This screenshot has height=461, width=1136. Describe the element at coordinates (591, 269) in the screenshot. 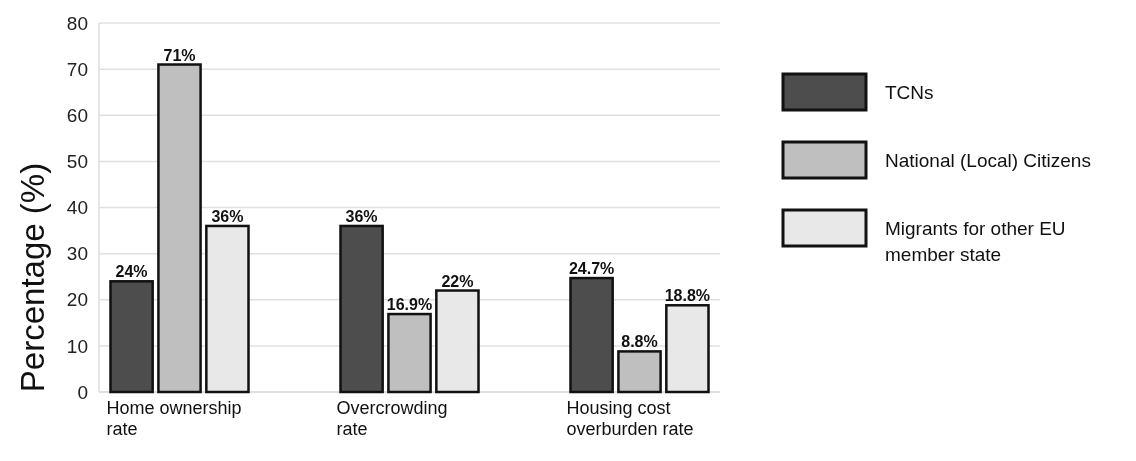

I see `data-label: 24.7%` at that location.